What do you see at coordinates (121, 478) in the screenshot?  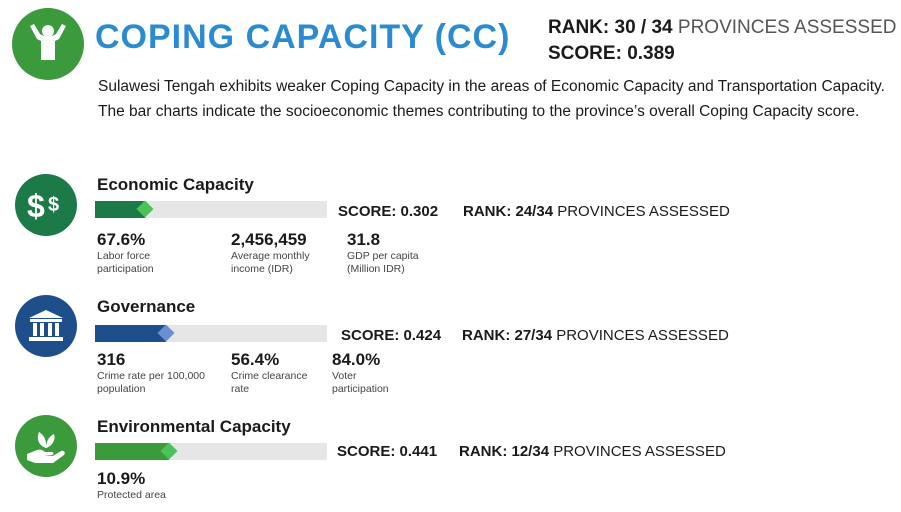 I see `indicator-value: 10.9%` at bounding box center [121, 478].